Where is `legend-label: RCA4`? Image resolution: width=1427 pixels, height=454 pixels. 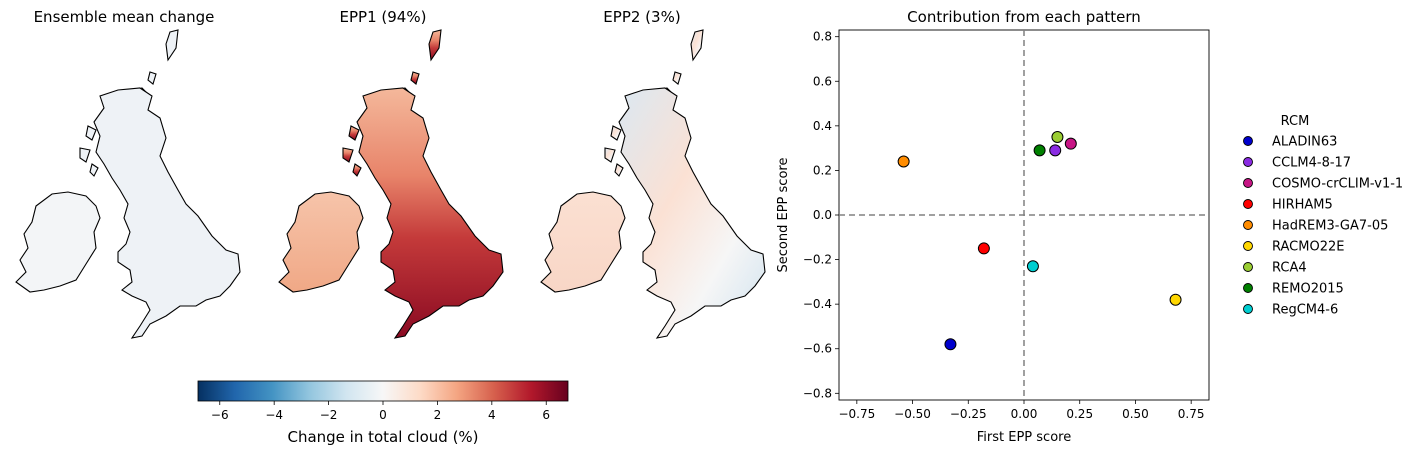 legend-label: RCA4 is located at coordinates (1289, 268).